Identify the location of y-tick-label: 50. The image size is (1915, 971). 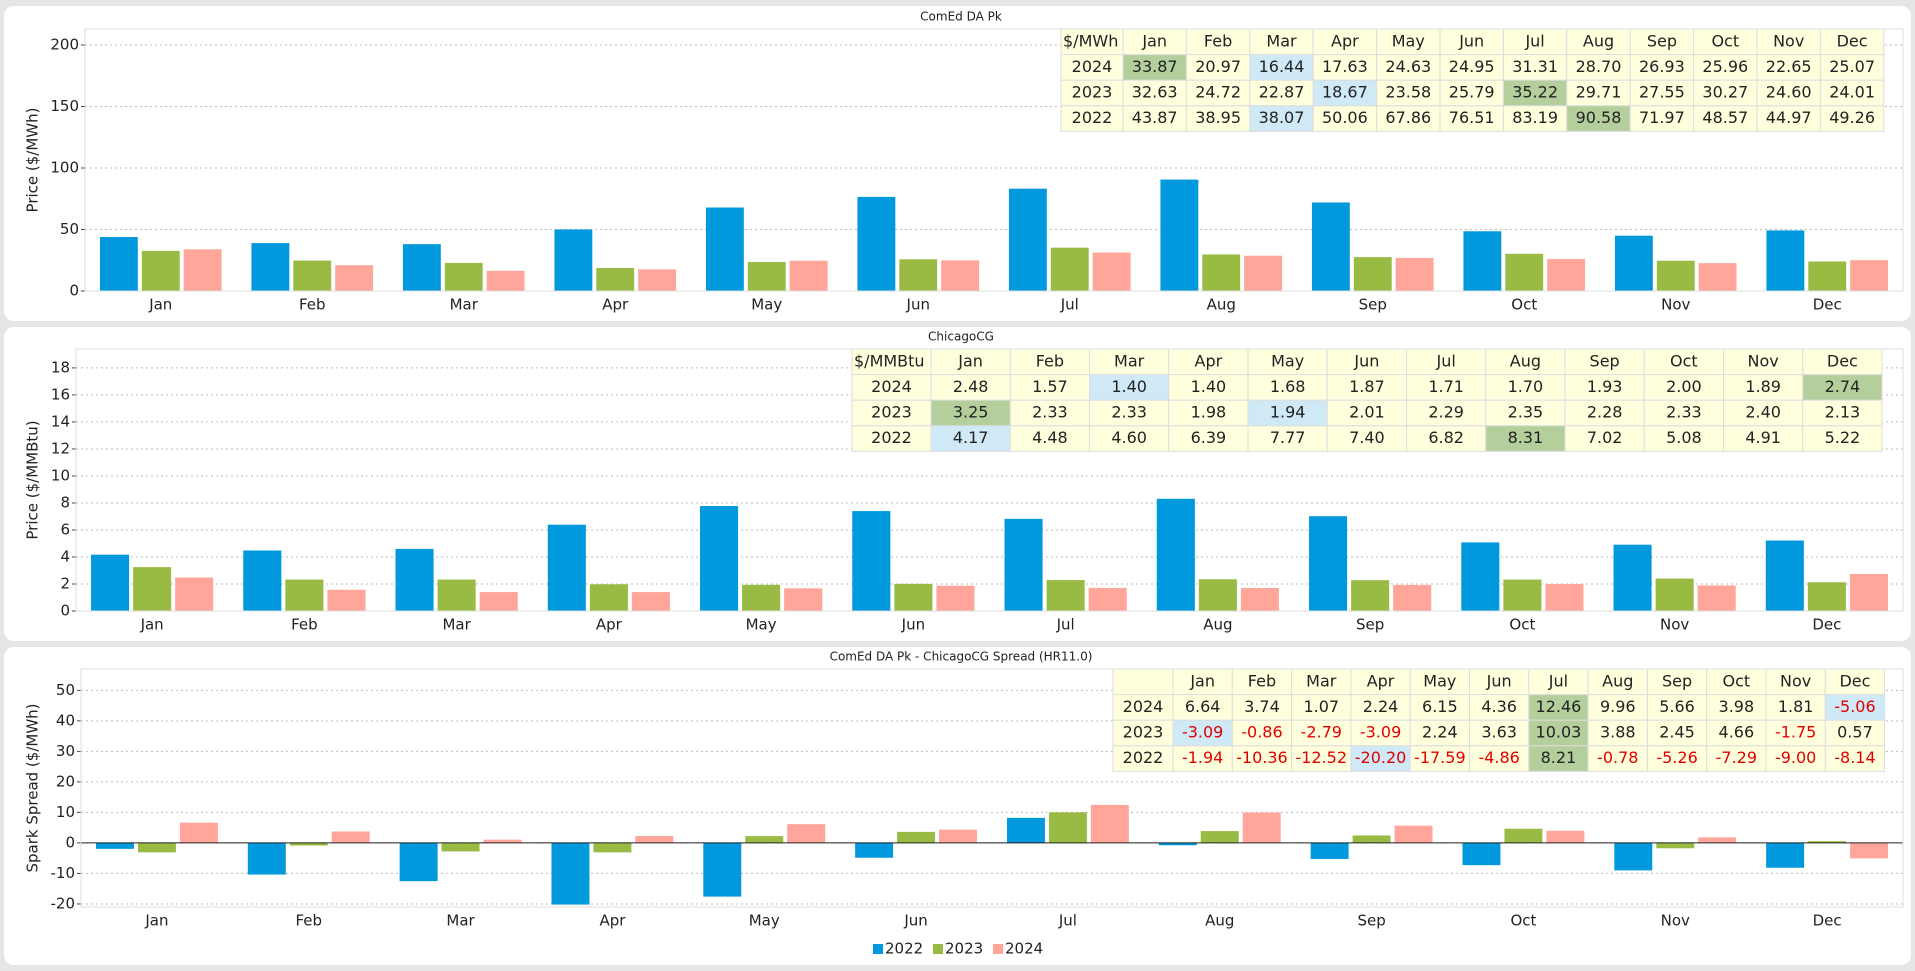
(69, 229).